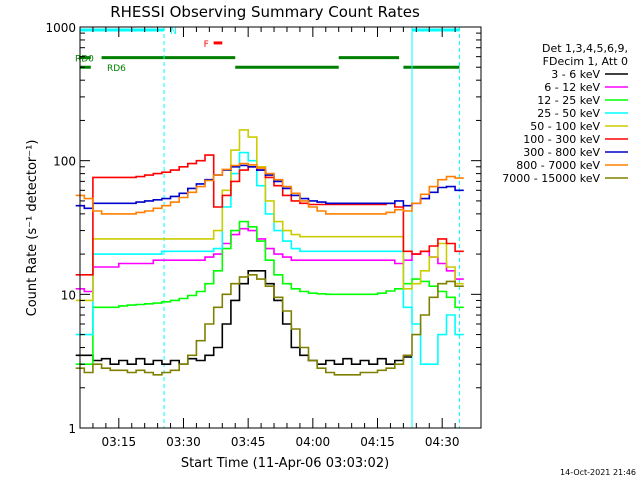 This screenshot has height=480, width=640. What do you see at coordinates (565, 126) in the screenshot?
I see `legend-label: 50 - 100 keV` at bounding box center [565, 126].